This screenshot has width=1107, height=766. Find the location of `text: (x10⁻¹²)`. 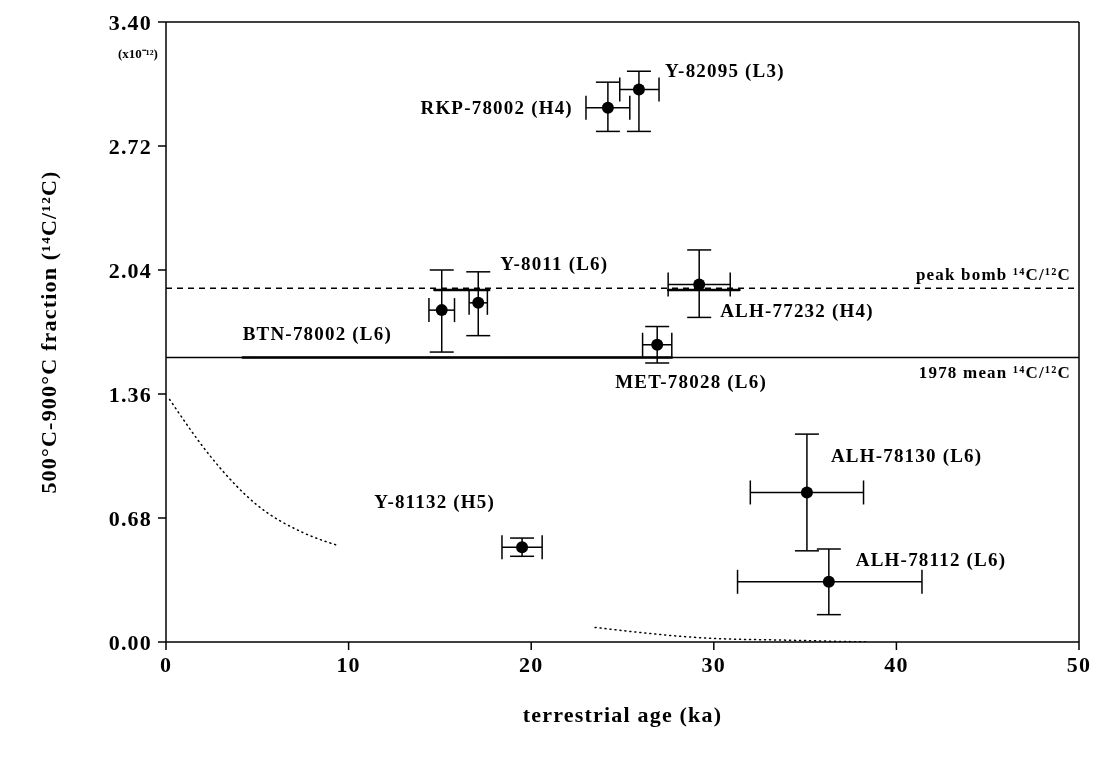

text: (x10⁻¹²) is located at coordinates (138, 53).